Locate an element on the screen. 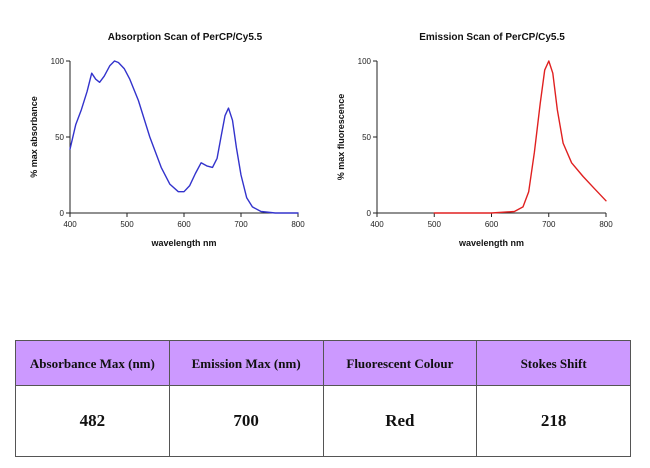 The image size is (650, 468). header-absorbance-max: Absorbance Max (nm) is located at coordinates (92, 363).